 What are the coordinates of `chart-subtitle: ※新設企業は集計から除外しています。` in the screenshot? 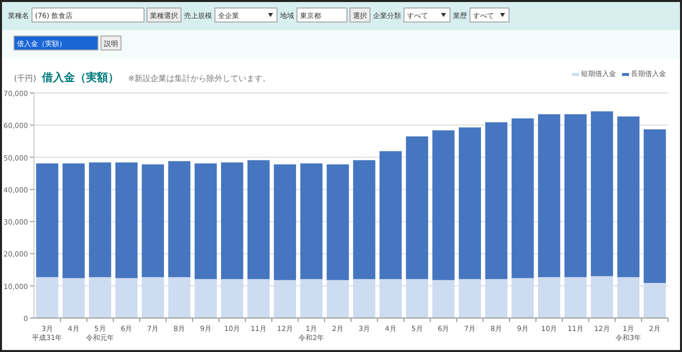 It's located at (199, 78).